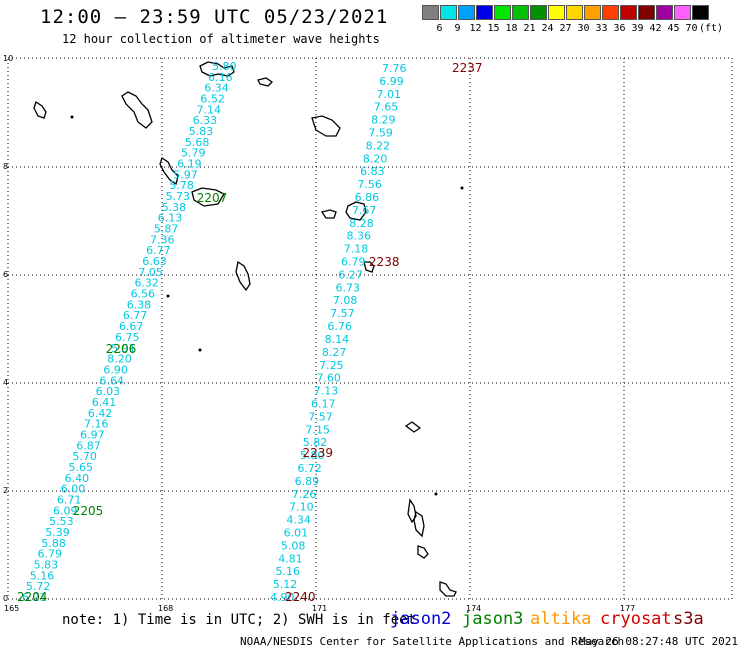 The image size is (740, 650). Describe the element at coordinates (88, 511) in the screenshot. I see `pass-time-label: 2205` at that location.